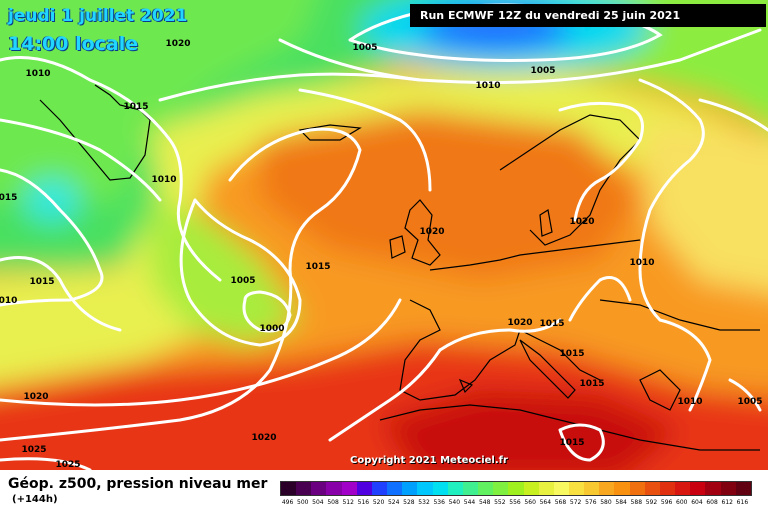  Describe the element at coordinates (287, 502) in the screenshot. I see `legend-tick-label: 496` at that location.